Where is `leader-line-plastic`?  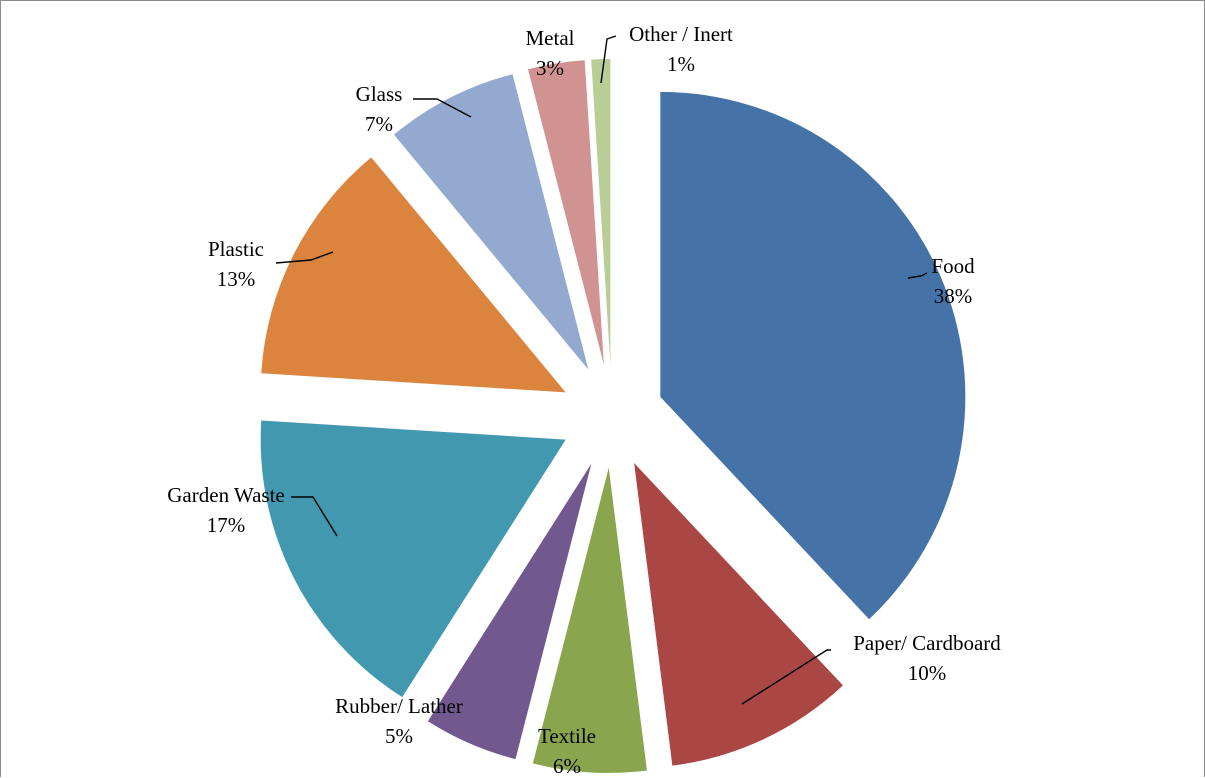
leader-line-plastic is located at coordinates (304, 257).